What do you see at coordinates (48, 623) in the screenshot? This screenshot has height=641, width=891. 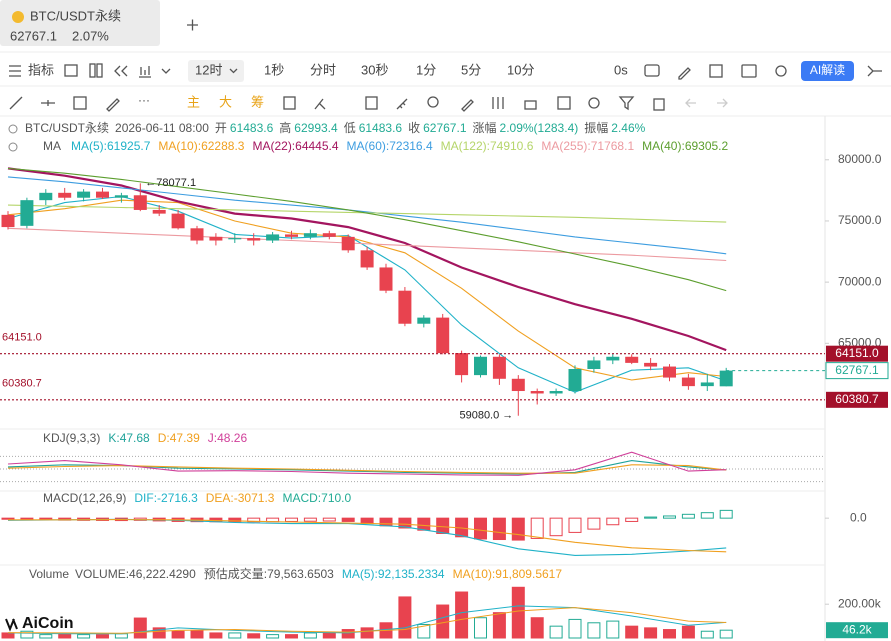 I see `logo: AiCoin` at bounding box center [48, 623].